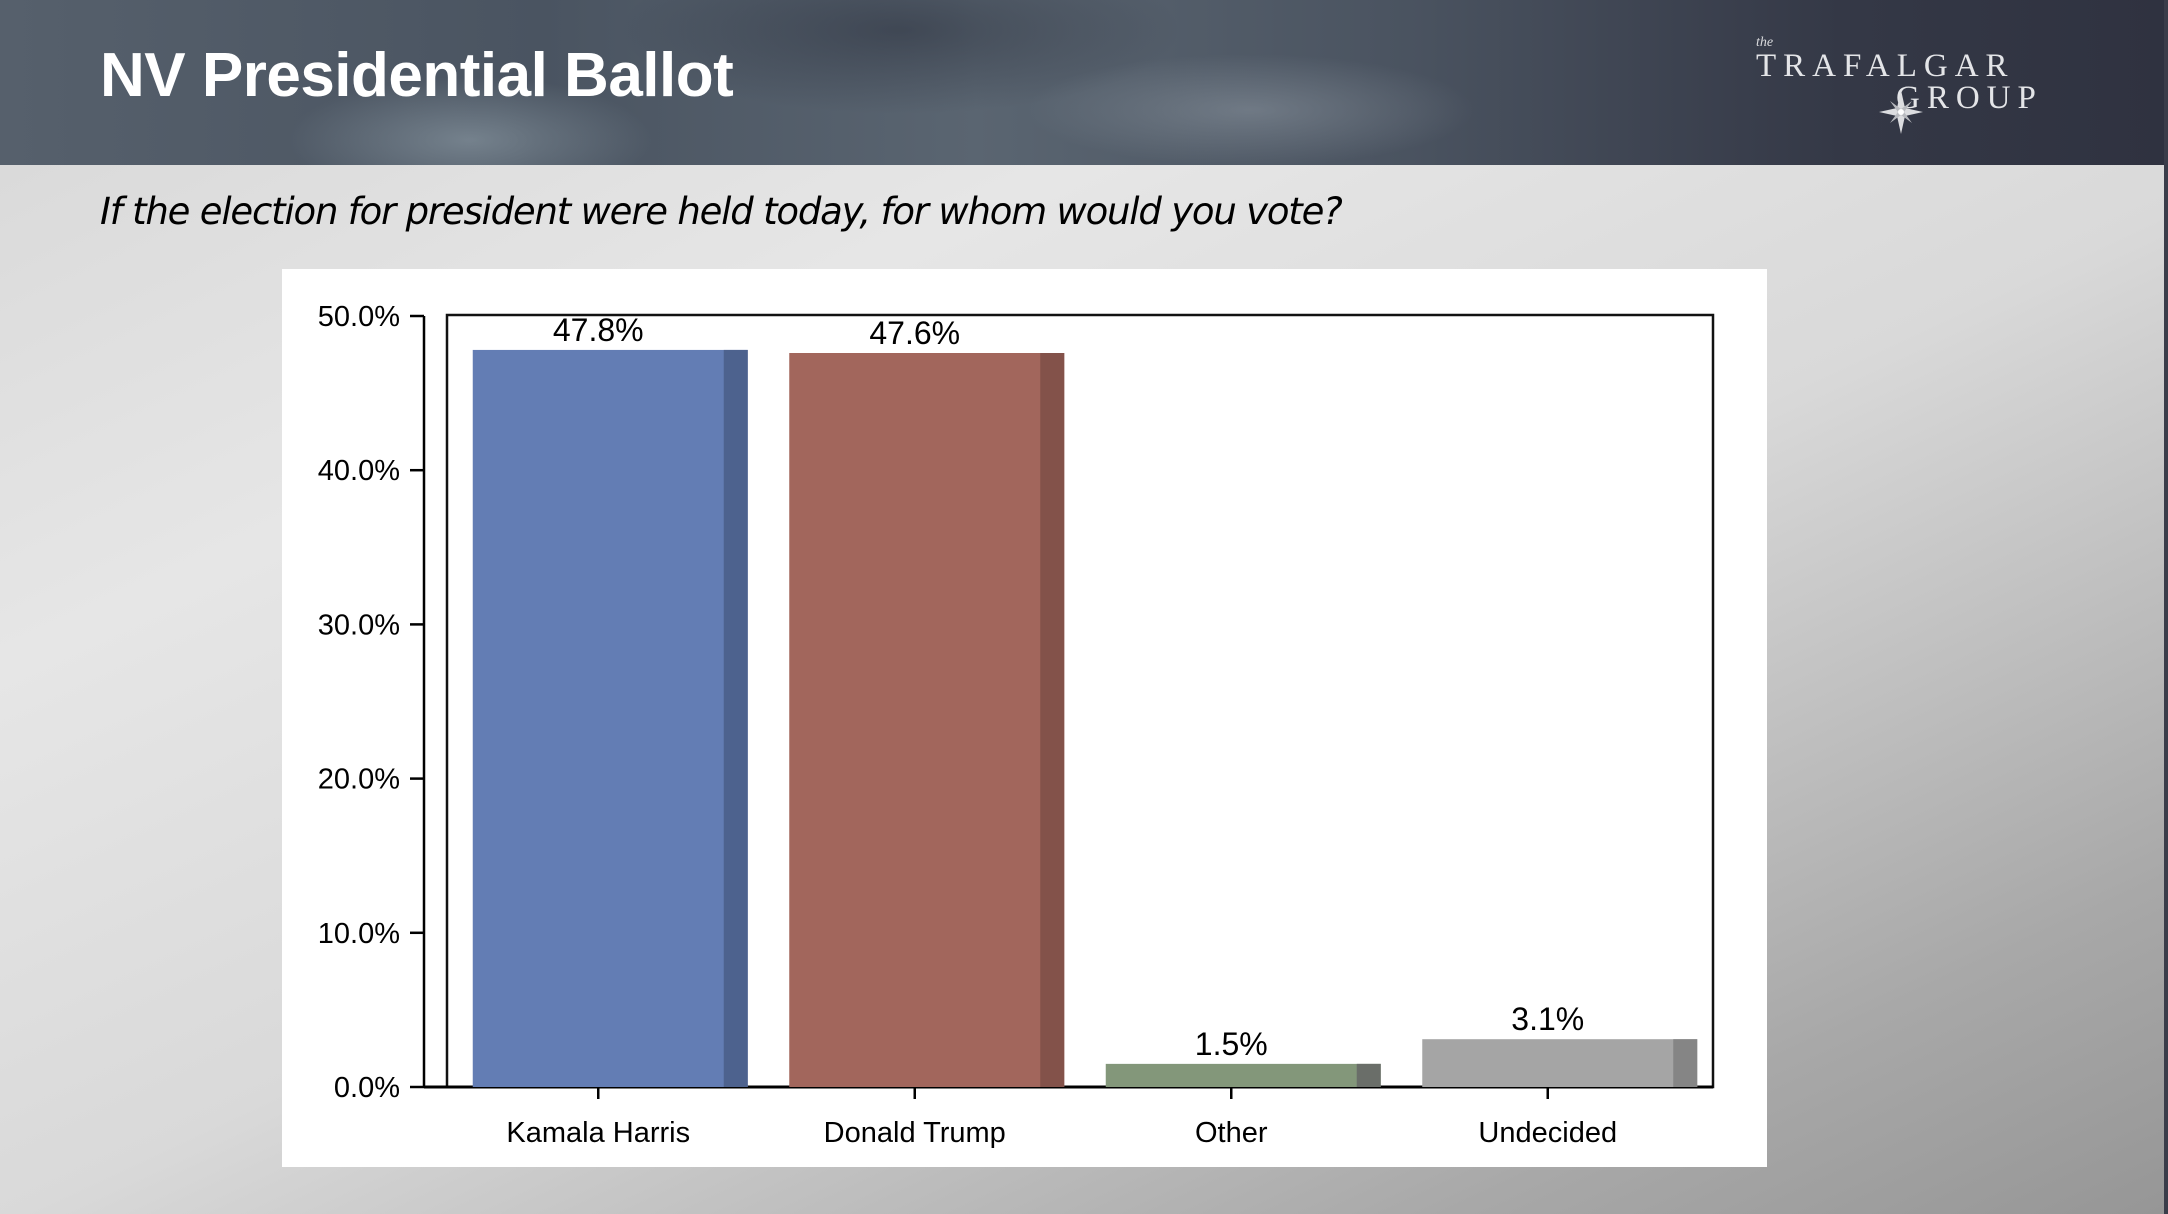 Image resolution: width=2168 pixels, height=1214 pixels. Describe the element at coordinates (914, 333) in the screenshot. I see `data-label: 47.6%` at that location.